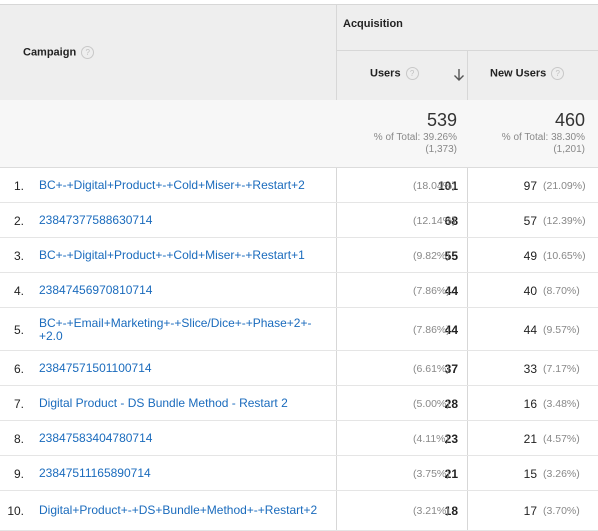  Describe the element at coordinates (530, 474) in the screenshot. I see `new-users-value: 15` at that location.